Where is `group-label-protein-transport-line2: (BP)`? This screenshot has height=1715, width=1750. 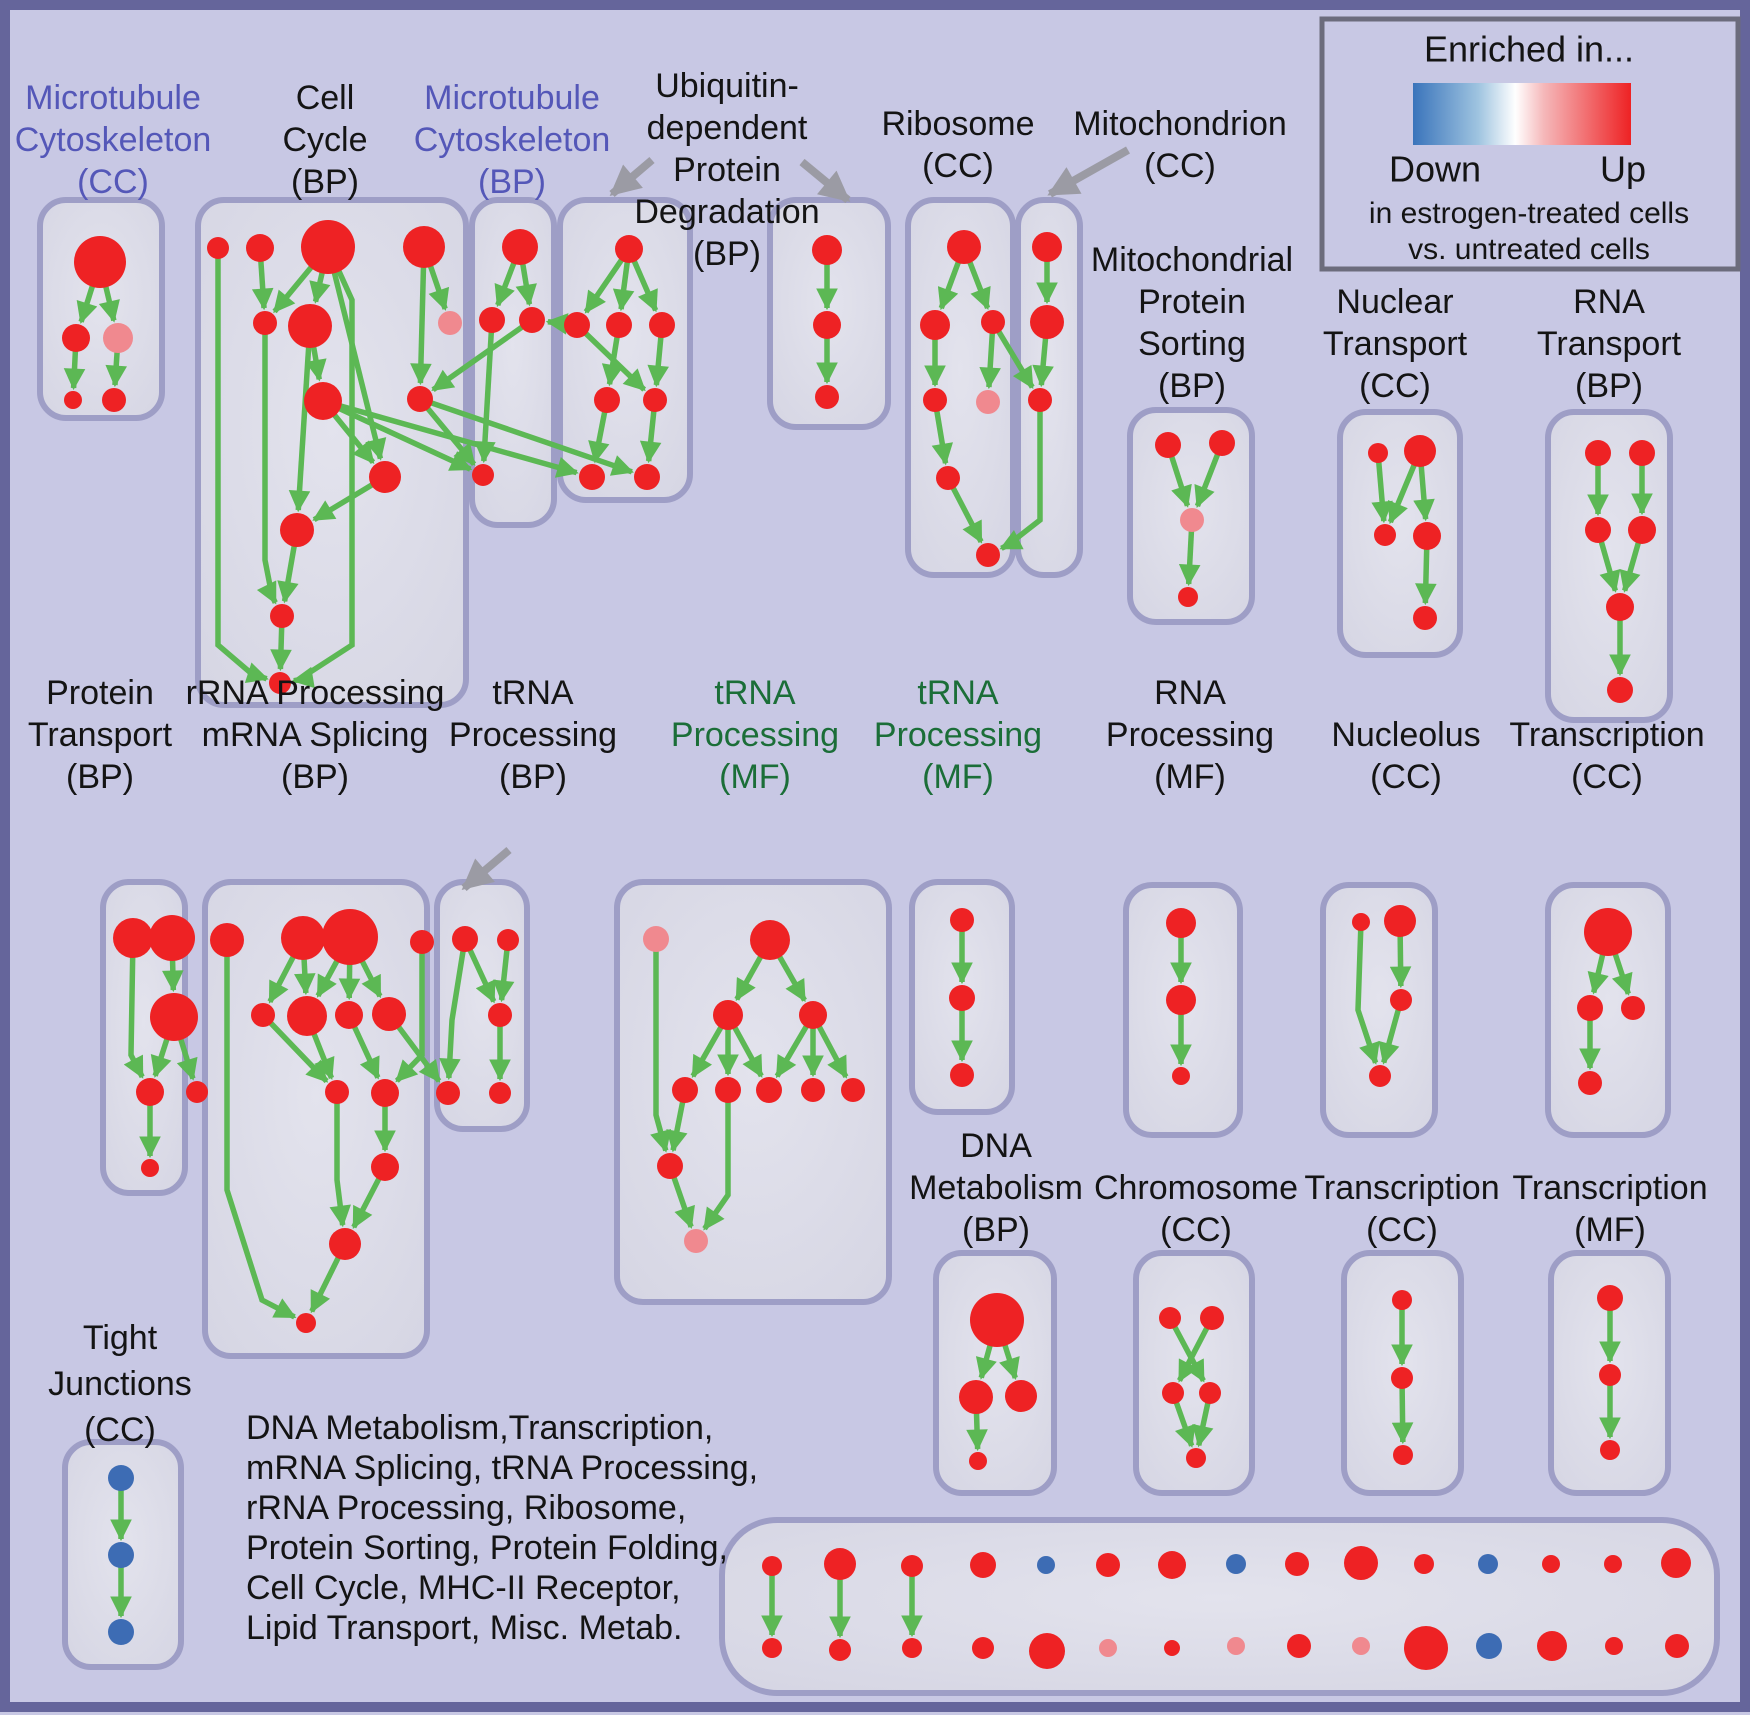
group-label-protein-transport-line2: (BP) is located at coordinates (100, 777).